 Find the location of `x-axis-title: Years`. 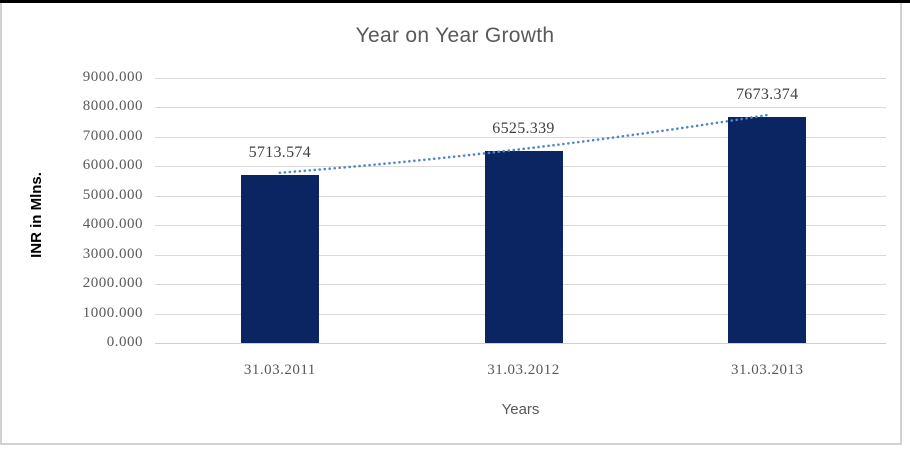

x-axis-title: Years is located at coordinates (520, 409).